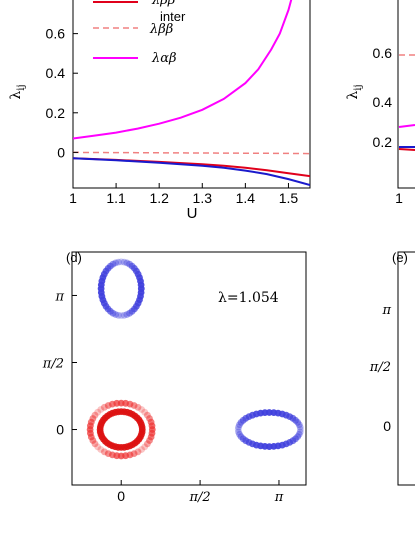 The image size is (415, 537). I want to click on y-tick-labels: 0 0.2 0.4 0.6, so click(62, 93).